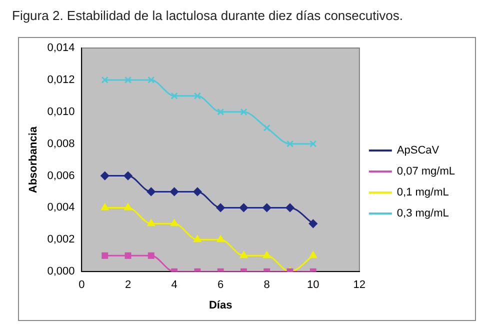 The height and width of the screenshot is (334, 493). Describe the element at coordinates (418, 150) in the screenshot. I see `legend-label: ApSCaV` at that location.